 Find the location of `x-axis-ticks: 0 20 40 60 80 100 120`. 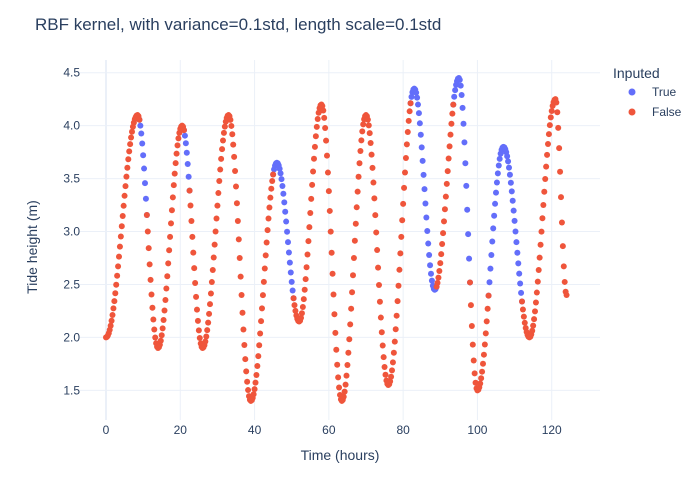

x-axis-ticks: 0 20 40 60 80 100 120 is located at coordinates (332, 430).